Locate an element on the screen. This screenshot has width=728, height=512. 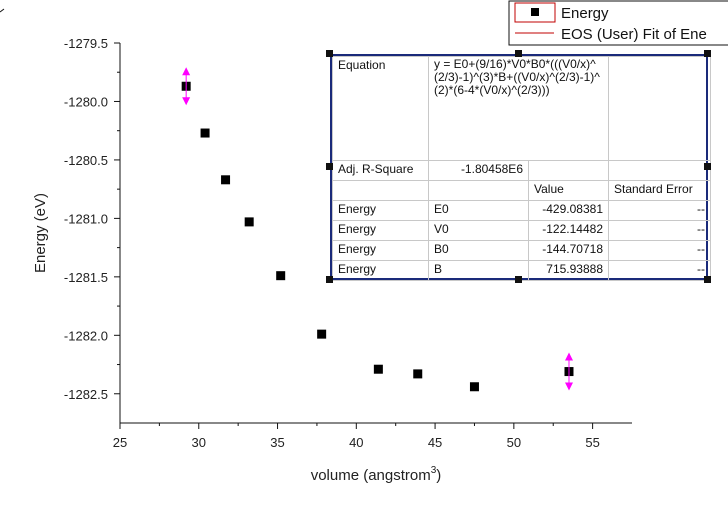
x-axis-label: volume (angstrom3) is located at coordinates (376, 474).